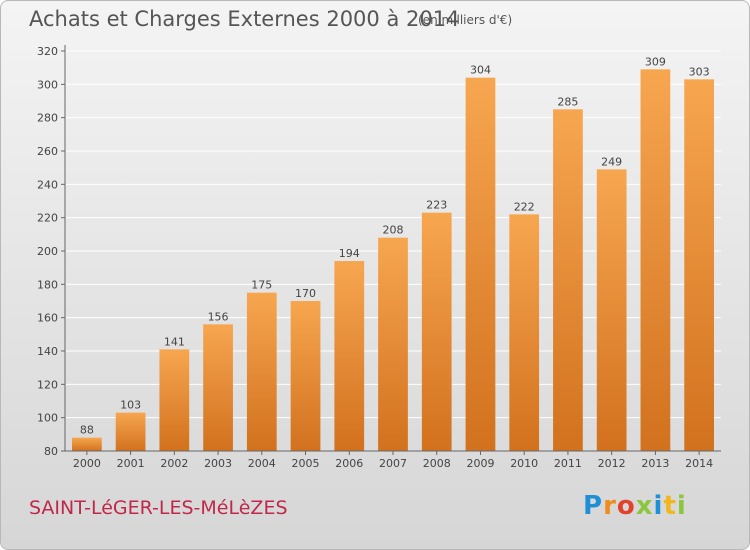  What do you see at coordinates (47, 184) in the screenshot?
I see `y-tick-label: 240` at bounding box center [47, 184].